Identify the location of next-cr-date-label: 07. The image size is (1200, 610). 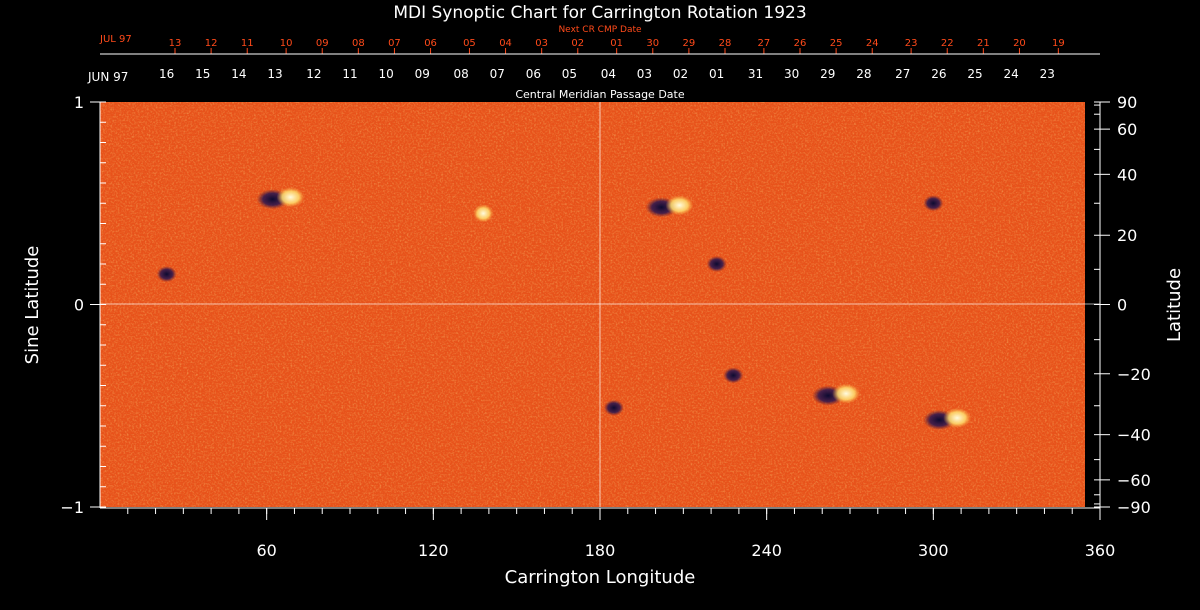
(394, 43).